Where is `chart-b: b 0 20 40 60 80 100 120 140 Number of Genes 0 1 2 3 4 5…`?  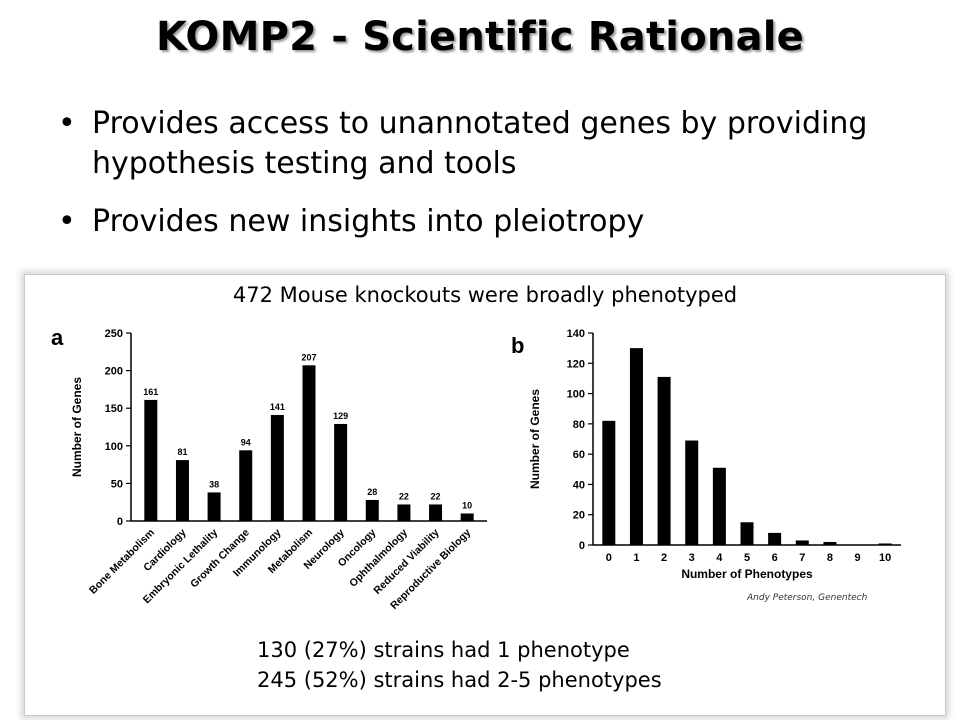 chart-b: b 0 20 40 60 80 100 120 140 Number of Genes 0 1 2 3 4 5… is located at coordinates (706, 454).